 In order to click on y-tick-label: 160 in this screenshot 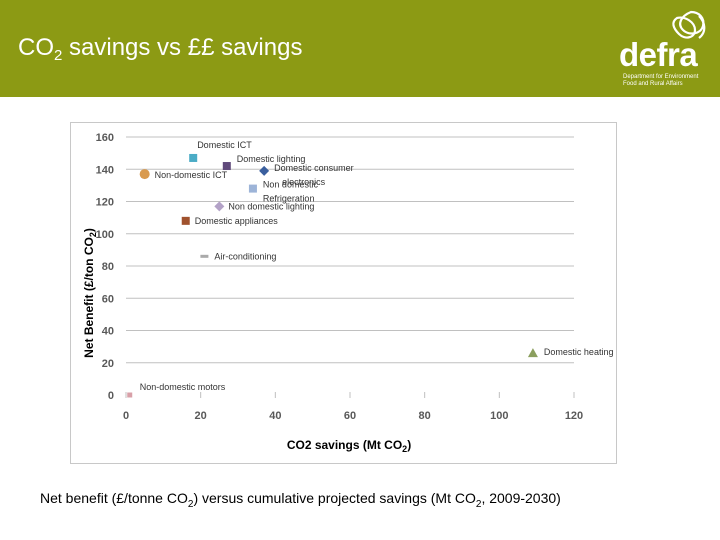, I will do `click(105, 138)`.